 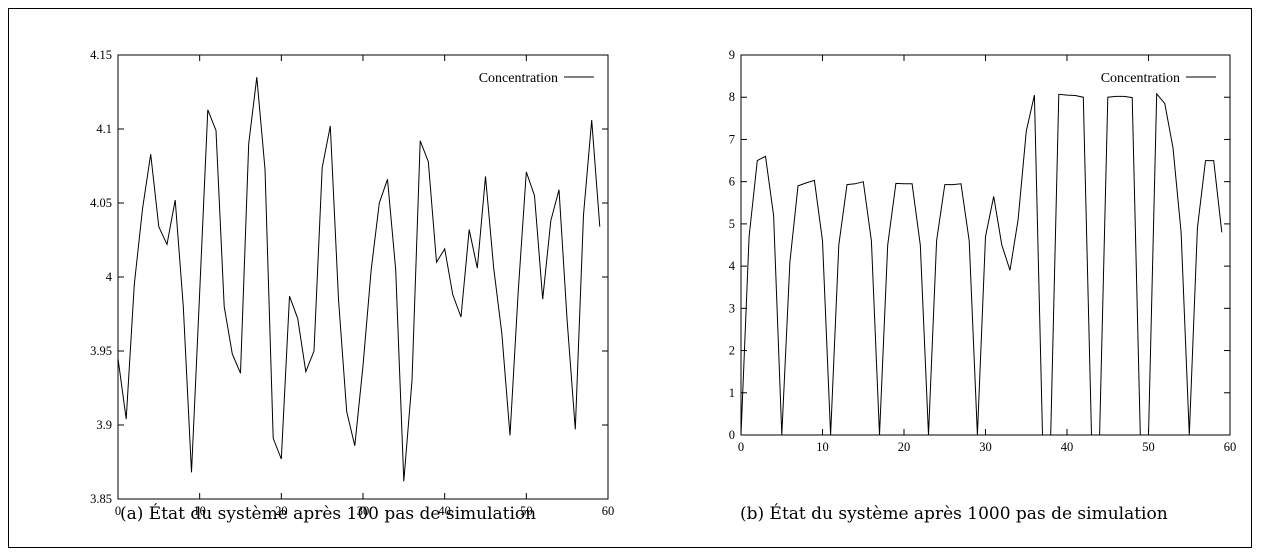 I want to click on chart-b-y-tick-label: 9, so click(x=732, y=55).